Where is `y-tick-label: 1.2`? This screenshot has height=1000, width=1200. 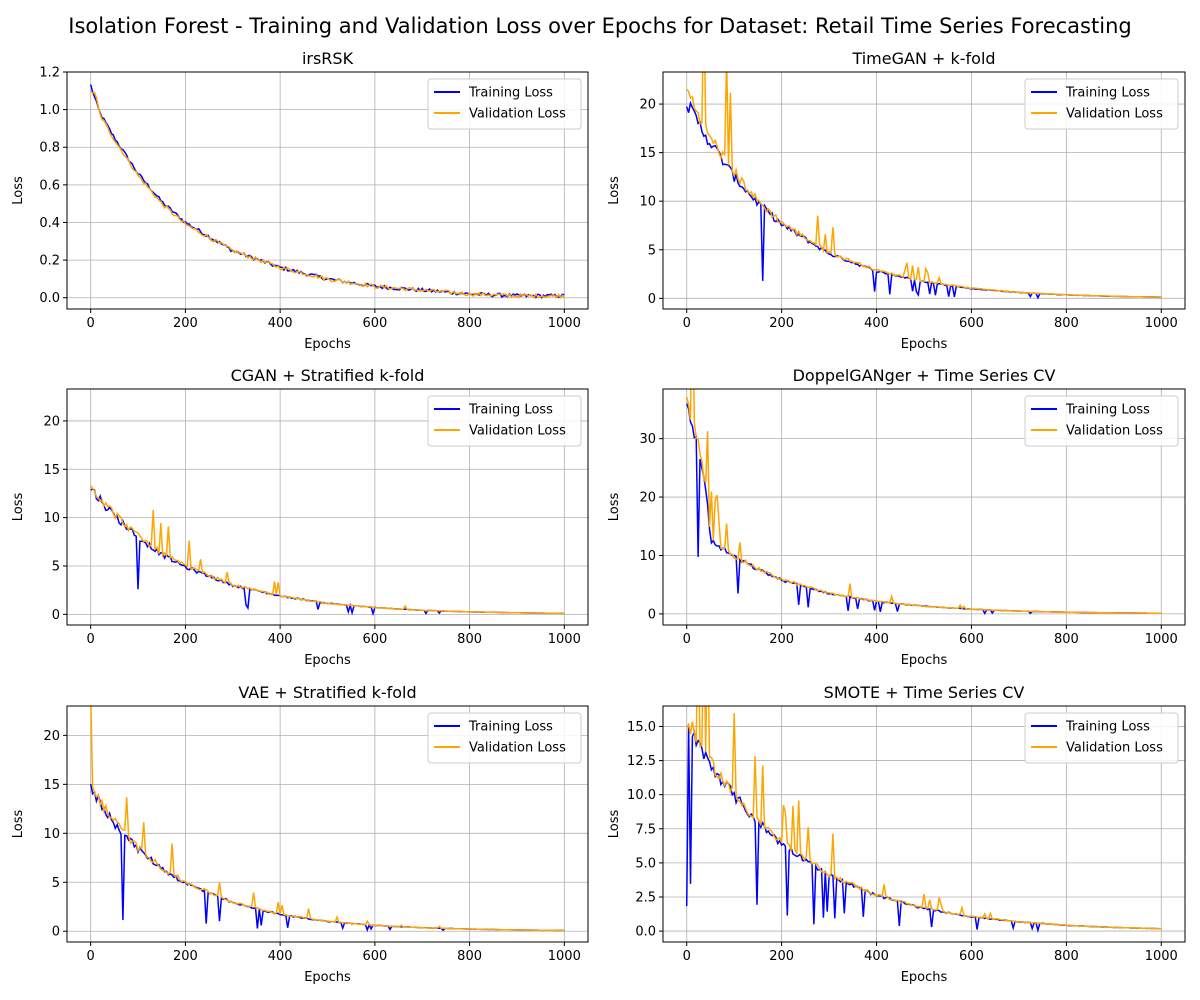
y-tick-label: 1.2 is located at coordinates (49, 73).